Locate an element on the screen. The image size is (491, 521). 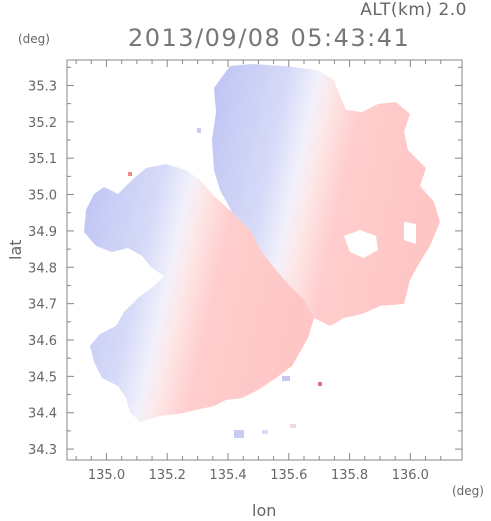
y-tick-label: 34.6 is located at coordinates (42, 341).